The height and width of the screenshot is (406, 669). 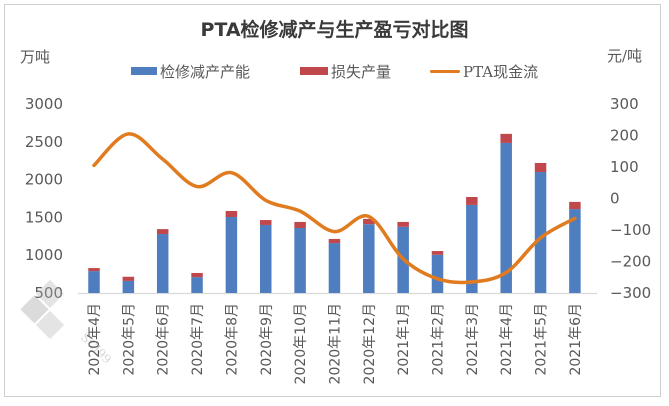 I want to click on x-tick-label: 2021年3月, so click(x=473, y=339).